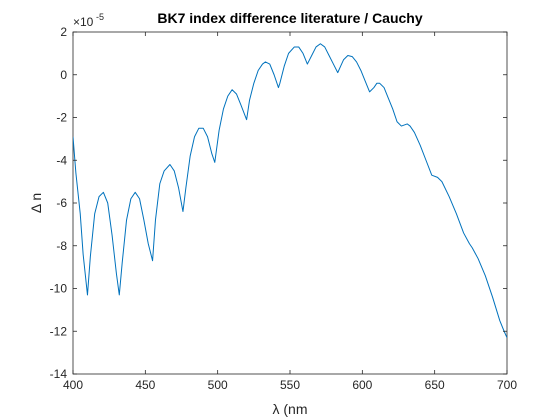 The height and width of the screenshot is (420, 560). What do you see at coordinates (290, 385) in the screenshot?
I see `x-tick-label: 550` at bounding box center [290, 385].